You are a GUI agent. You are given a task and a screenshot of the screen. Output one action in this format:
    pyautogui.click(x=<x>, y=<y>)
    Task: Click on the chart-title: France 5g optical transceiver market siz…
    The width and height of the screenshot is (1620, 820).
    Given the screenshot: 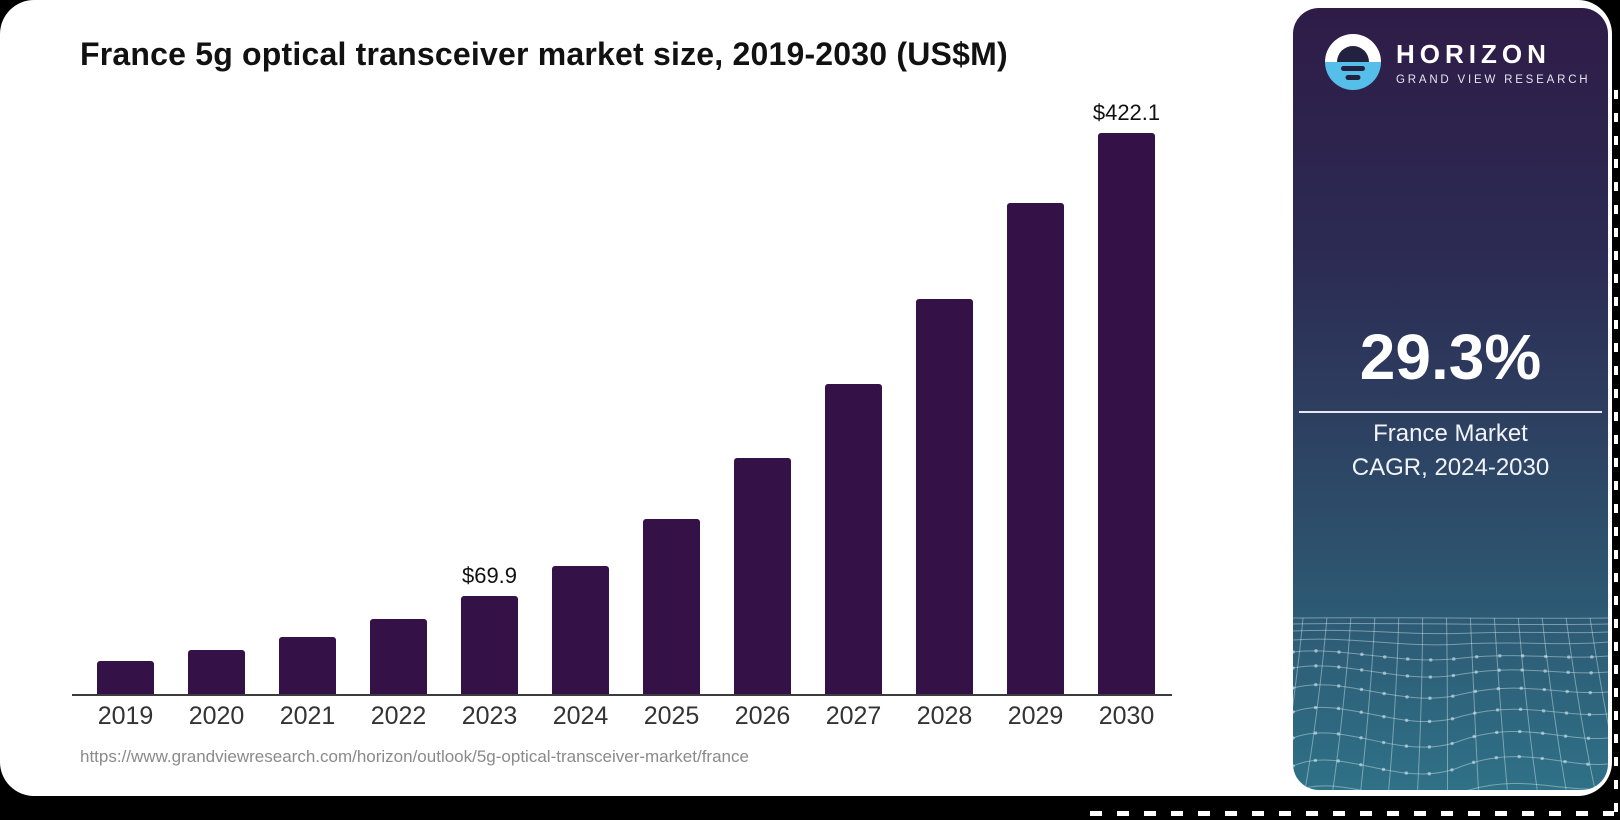 What is the action you would take?
    pyautogui.click(x=544, y=54)
    